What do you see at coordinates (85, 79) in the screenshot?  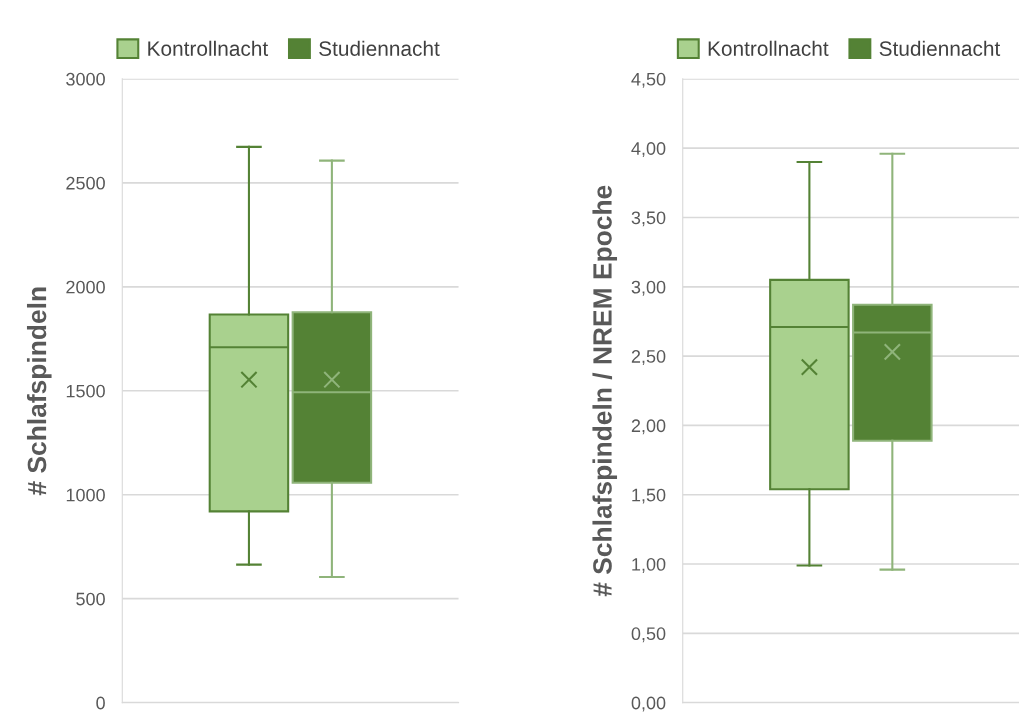 I see `y-tick-label: 3000` at bounding box center [85, 79].